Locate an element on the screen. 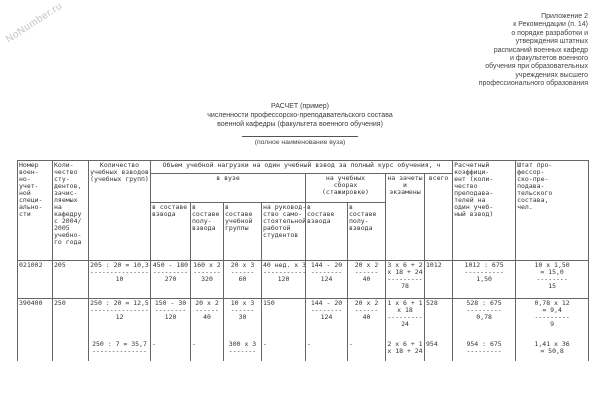 The image size is (600, 420). title-line: РАСЧЕТ (пример) is located at coordinates (300, 106).